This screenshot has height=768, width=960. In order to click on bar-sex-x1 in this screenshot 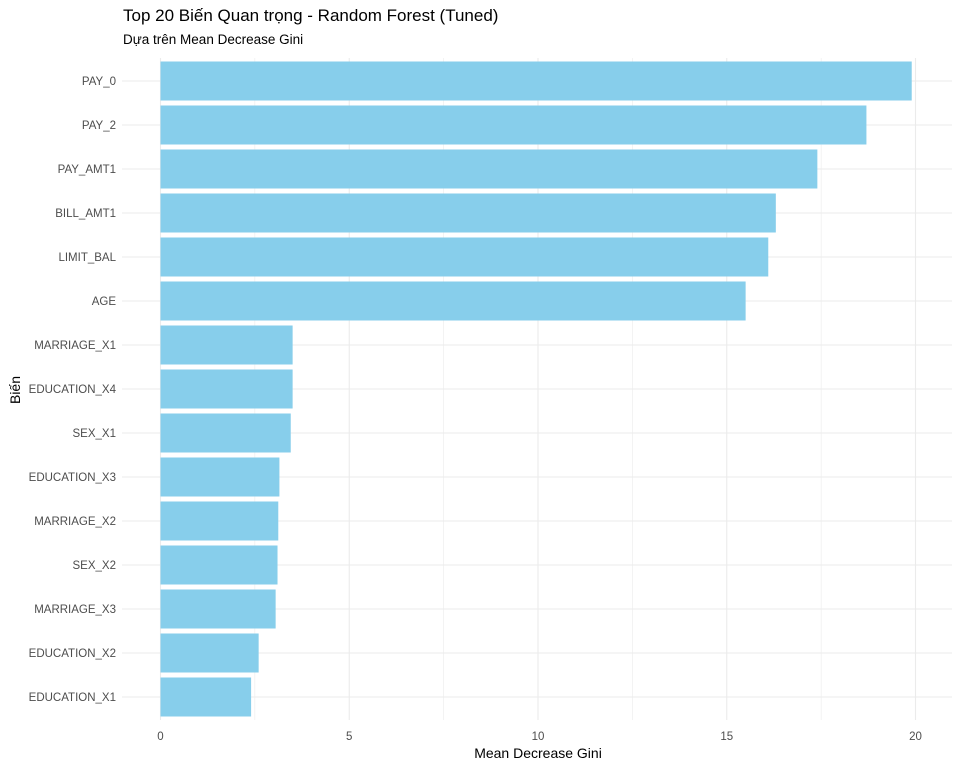, I will do `click(225, 433)`.